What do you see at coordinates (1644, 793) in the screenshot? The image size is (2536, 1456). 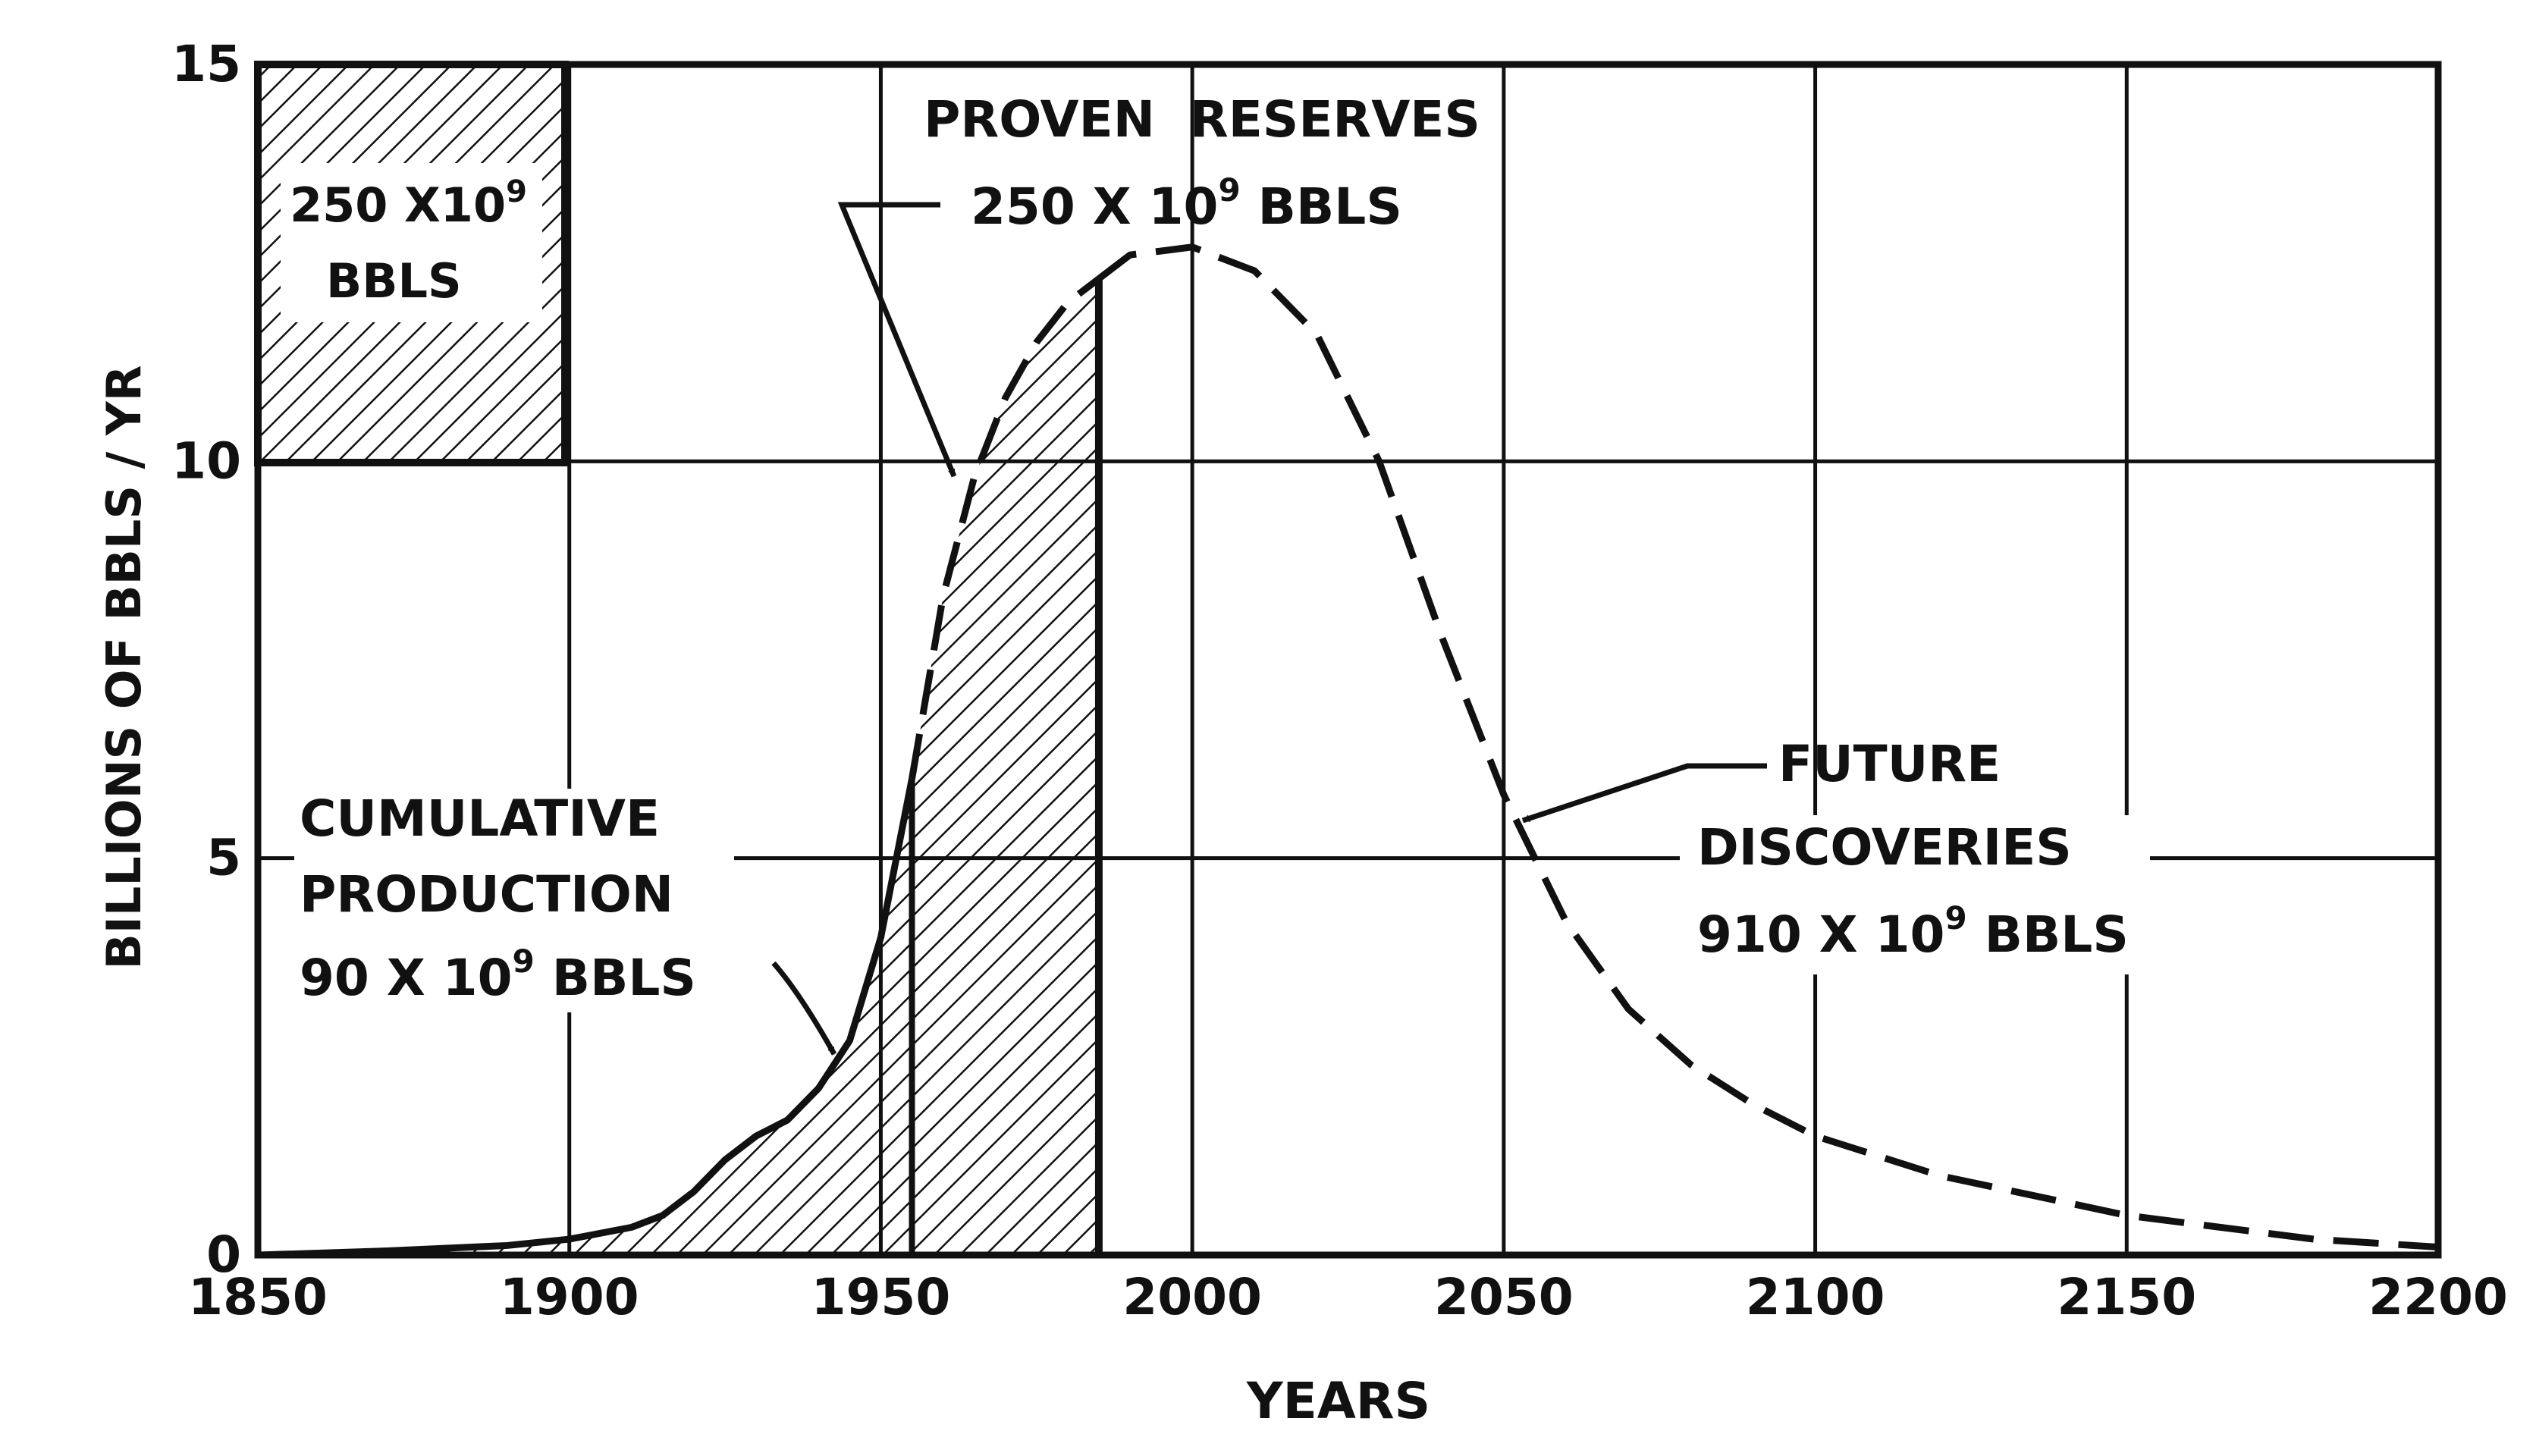 I see `future-discoveries-leader-line` at bounding box center [1644, 793].